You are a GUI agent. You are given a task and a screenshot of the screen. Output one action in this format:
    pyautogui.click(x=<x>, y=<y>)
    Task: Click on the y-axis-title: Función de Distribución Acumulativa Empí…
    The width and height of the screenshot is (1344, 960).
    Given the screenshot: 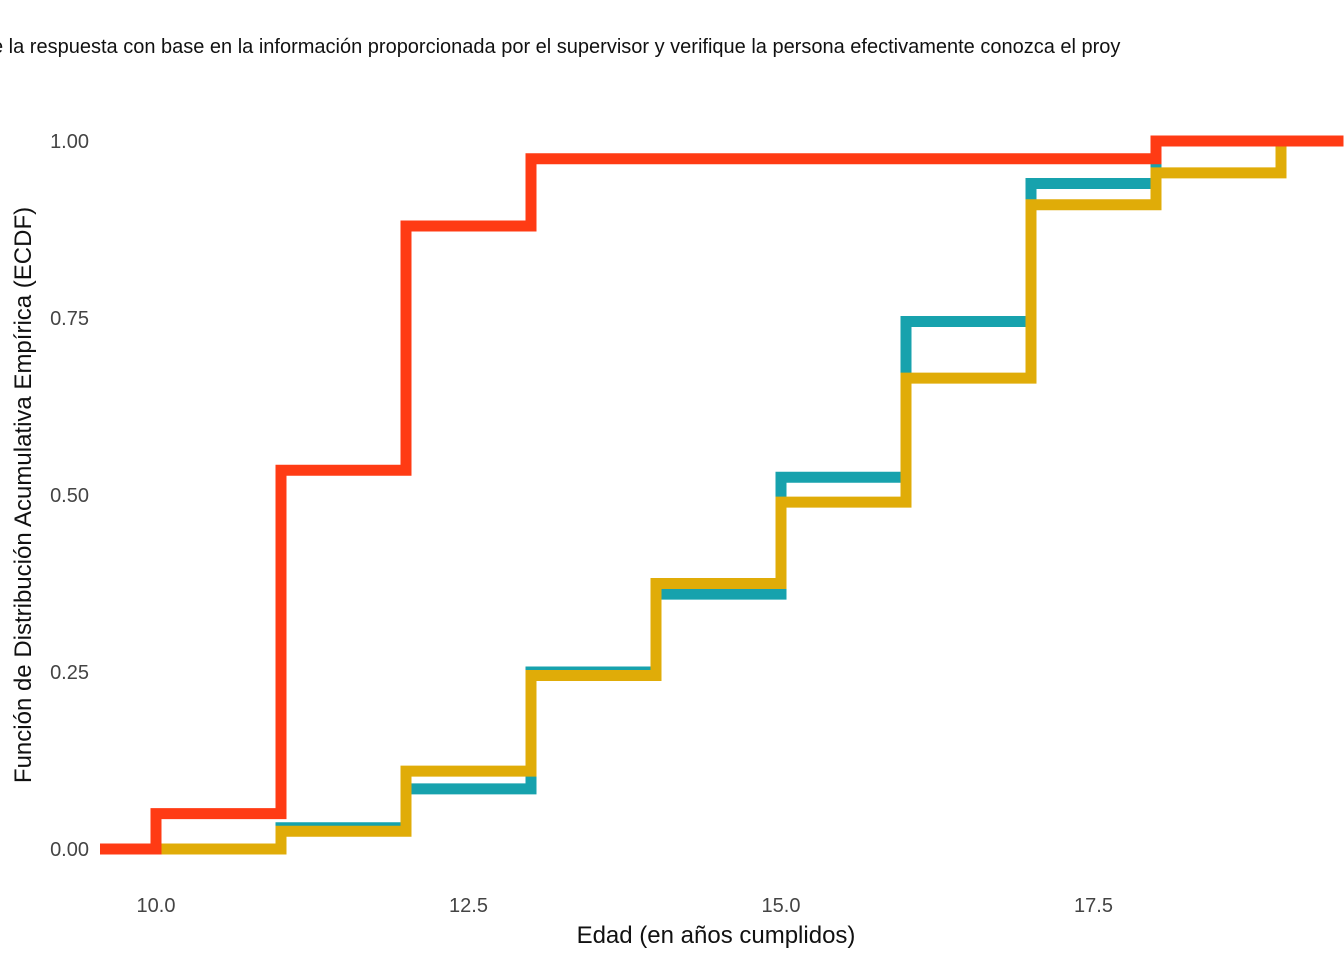 What is the action you would take?
    pyautogui.click(x=23, y=495)
    